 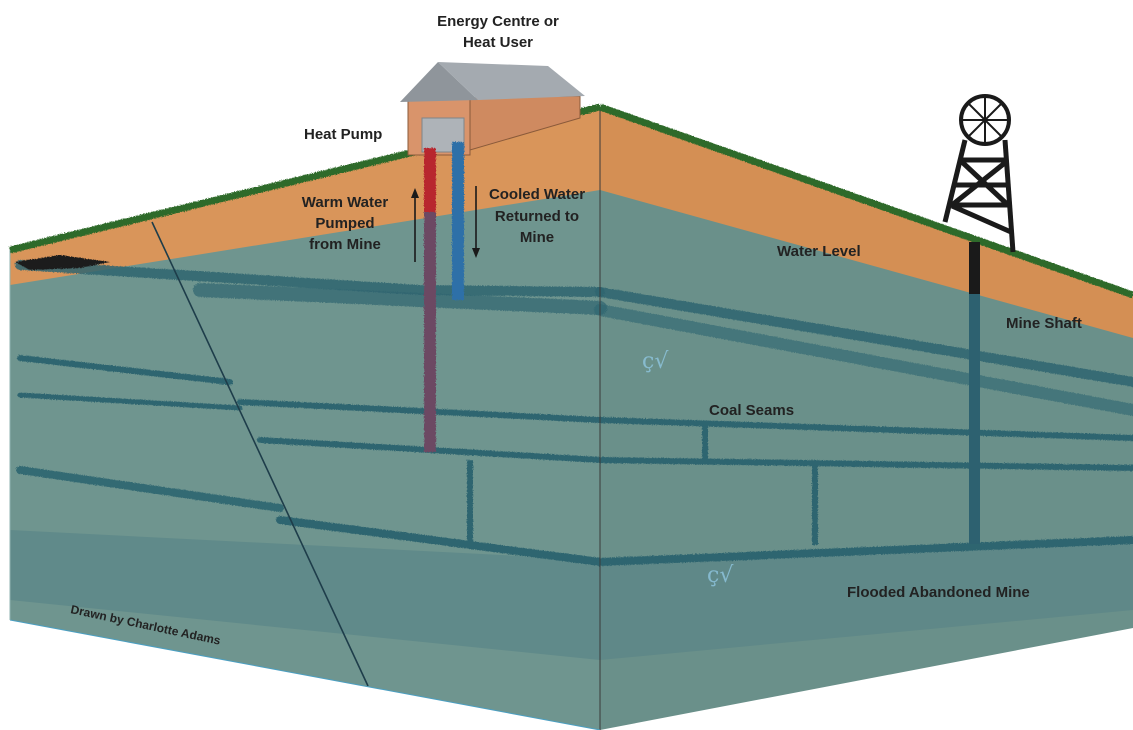 I want to click on flooded-zone-right, so click(x=866, y=600).